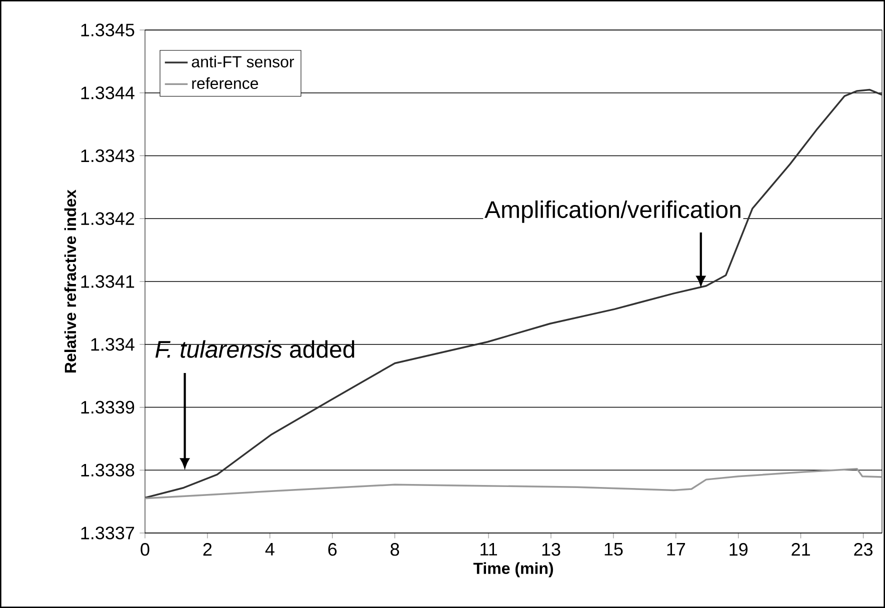 The width and height of the screenshot is (885, 608). Describe the element at coordinates (225, 83) in the screenshot. I see `legend-label: reference` at that location.